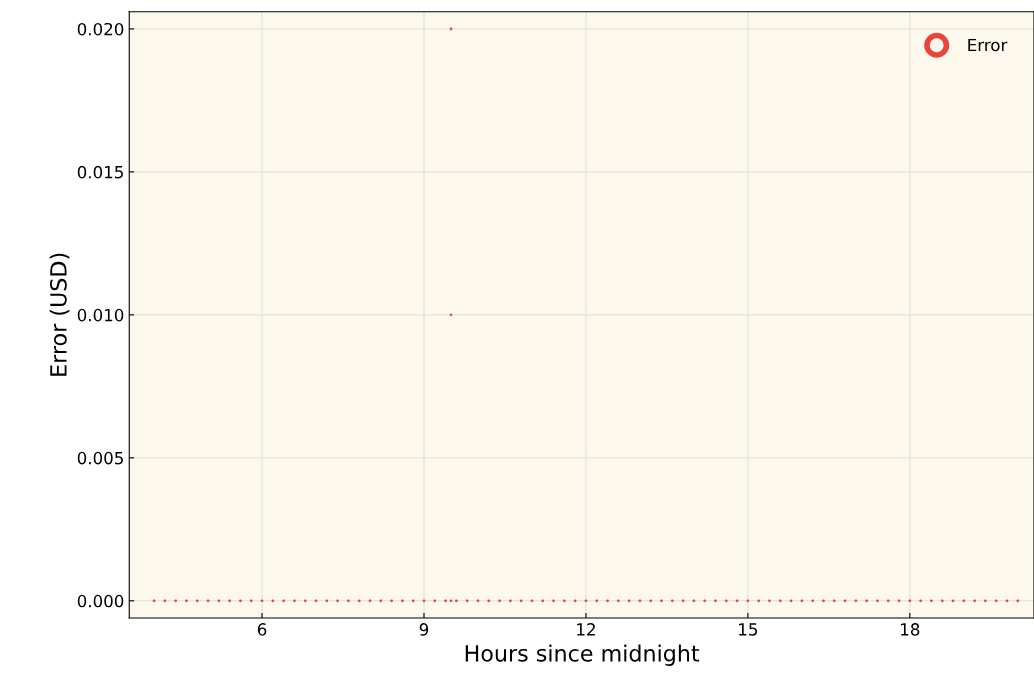  Describe the element at coordinates (748, 629) in the screenshot. I see `x-tick-label: 15` at that location.